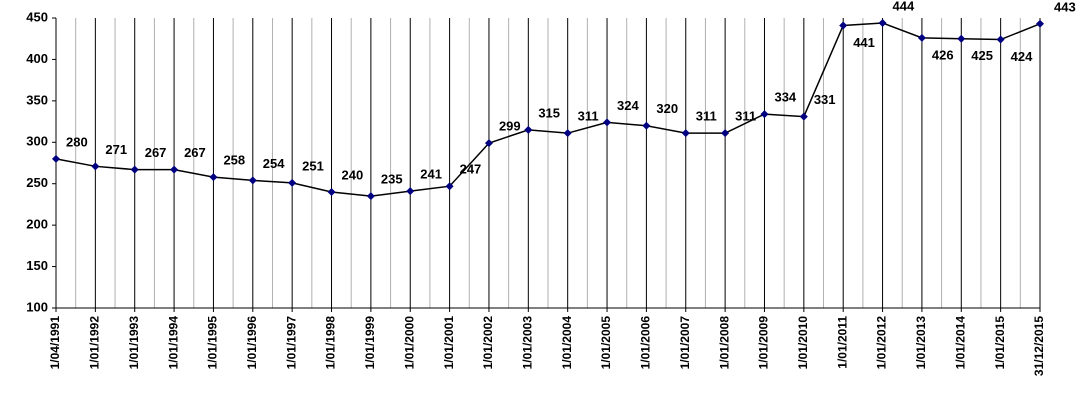  What do you see at coordinates (313, 165) in the screenshot?
I see `data-label: 251` at bounding box center [313, 165].